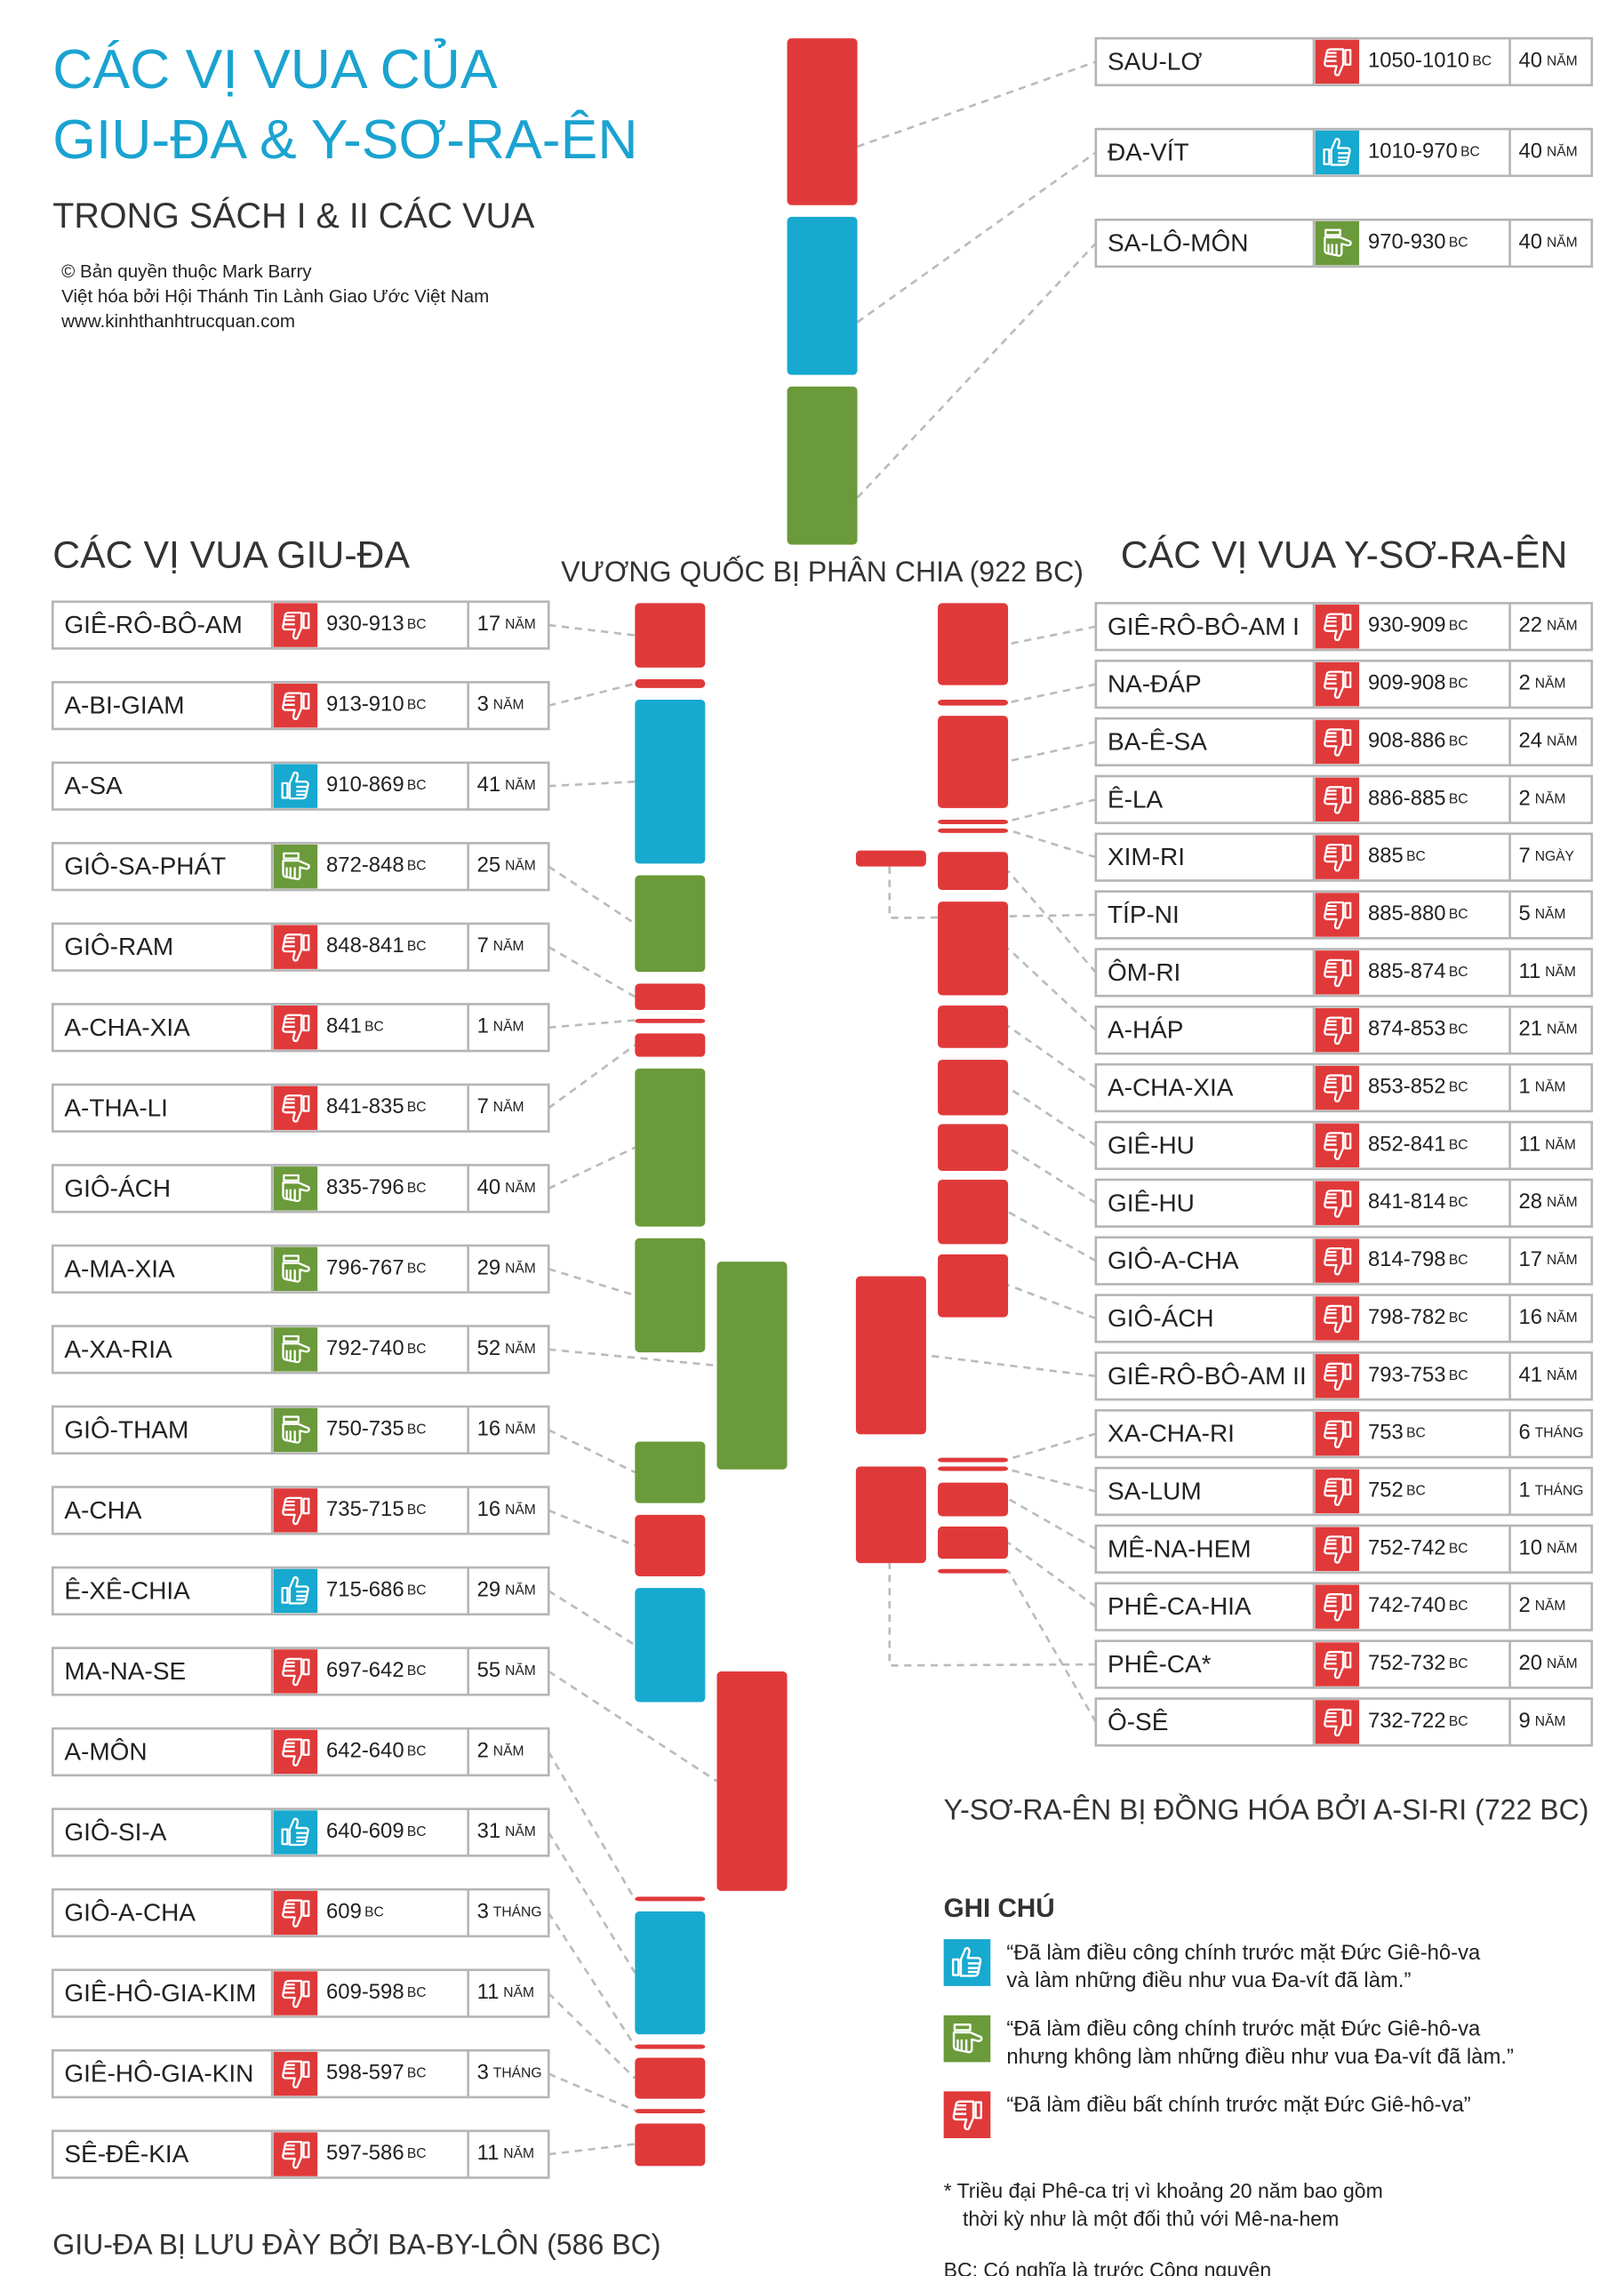 This screenshot has width=1624, height=2276. I want to click on reign-length: 6 THÁNG, so click(1550, 1433).